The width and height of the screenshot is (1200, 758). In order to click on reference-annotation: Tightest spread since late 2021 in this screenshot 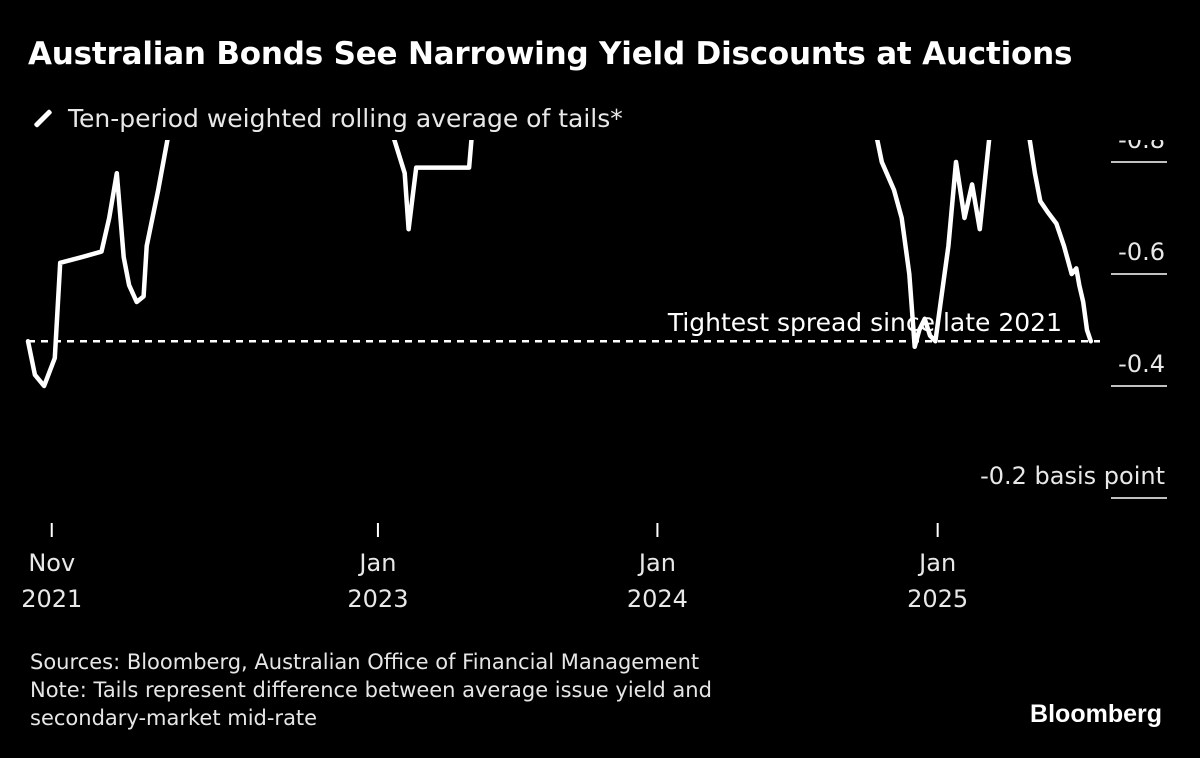, I will do `click(864, 322)`.